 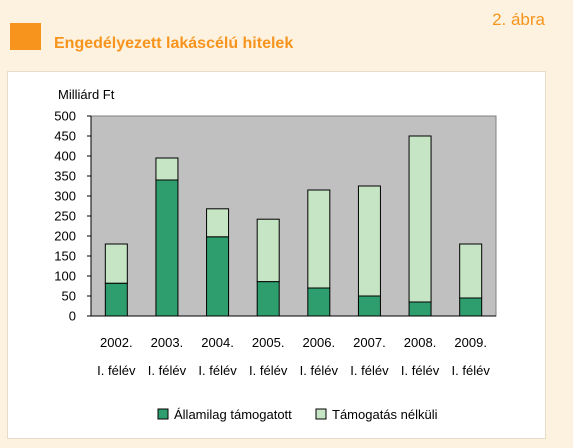 I want to click on legend-label: Államilag támogatott, so click(x=233, y=414).